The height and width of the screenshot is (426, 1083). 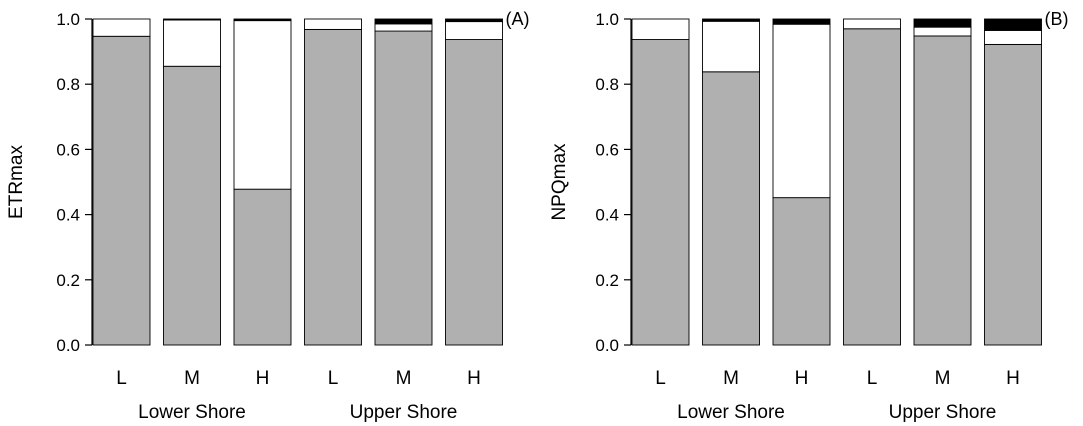 What do you see at coordinates (16, 182) in the screenshot?
I see `y-axis-title: ETRmax` at bounding box center [16, 182].